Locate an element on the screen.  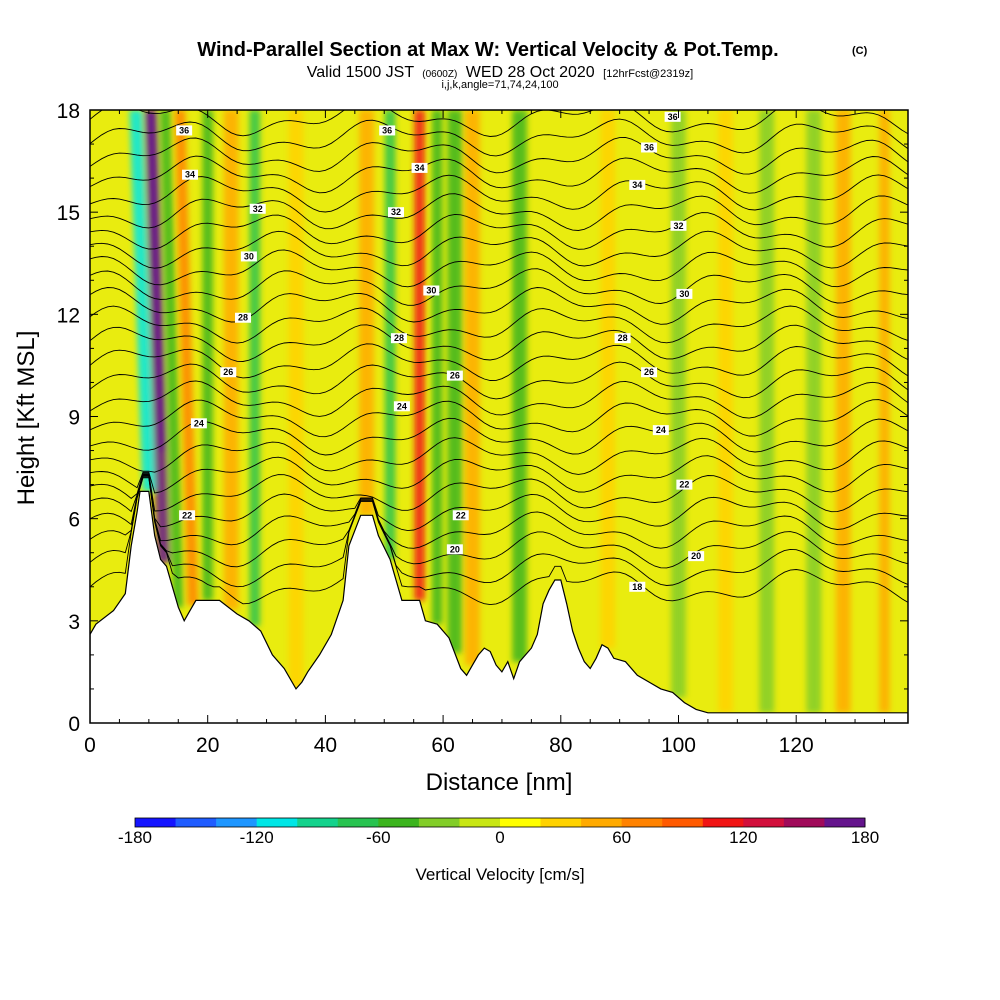
contour-label-7: 22 is located at coordinates (187, 515).